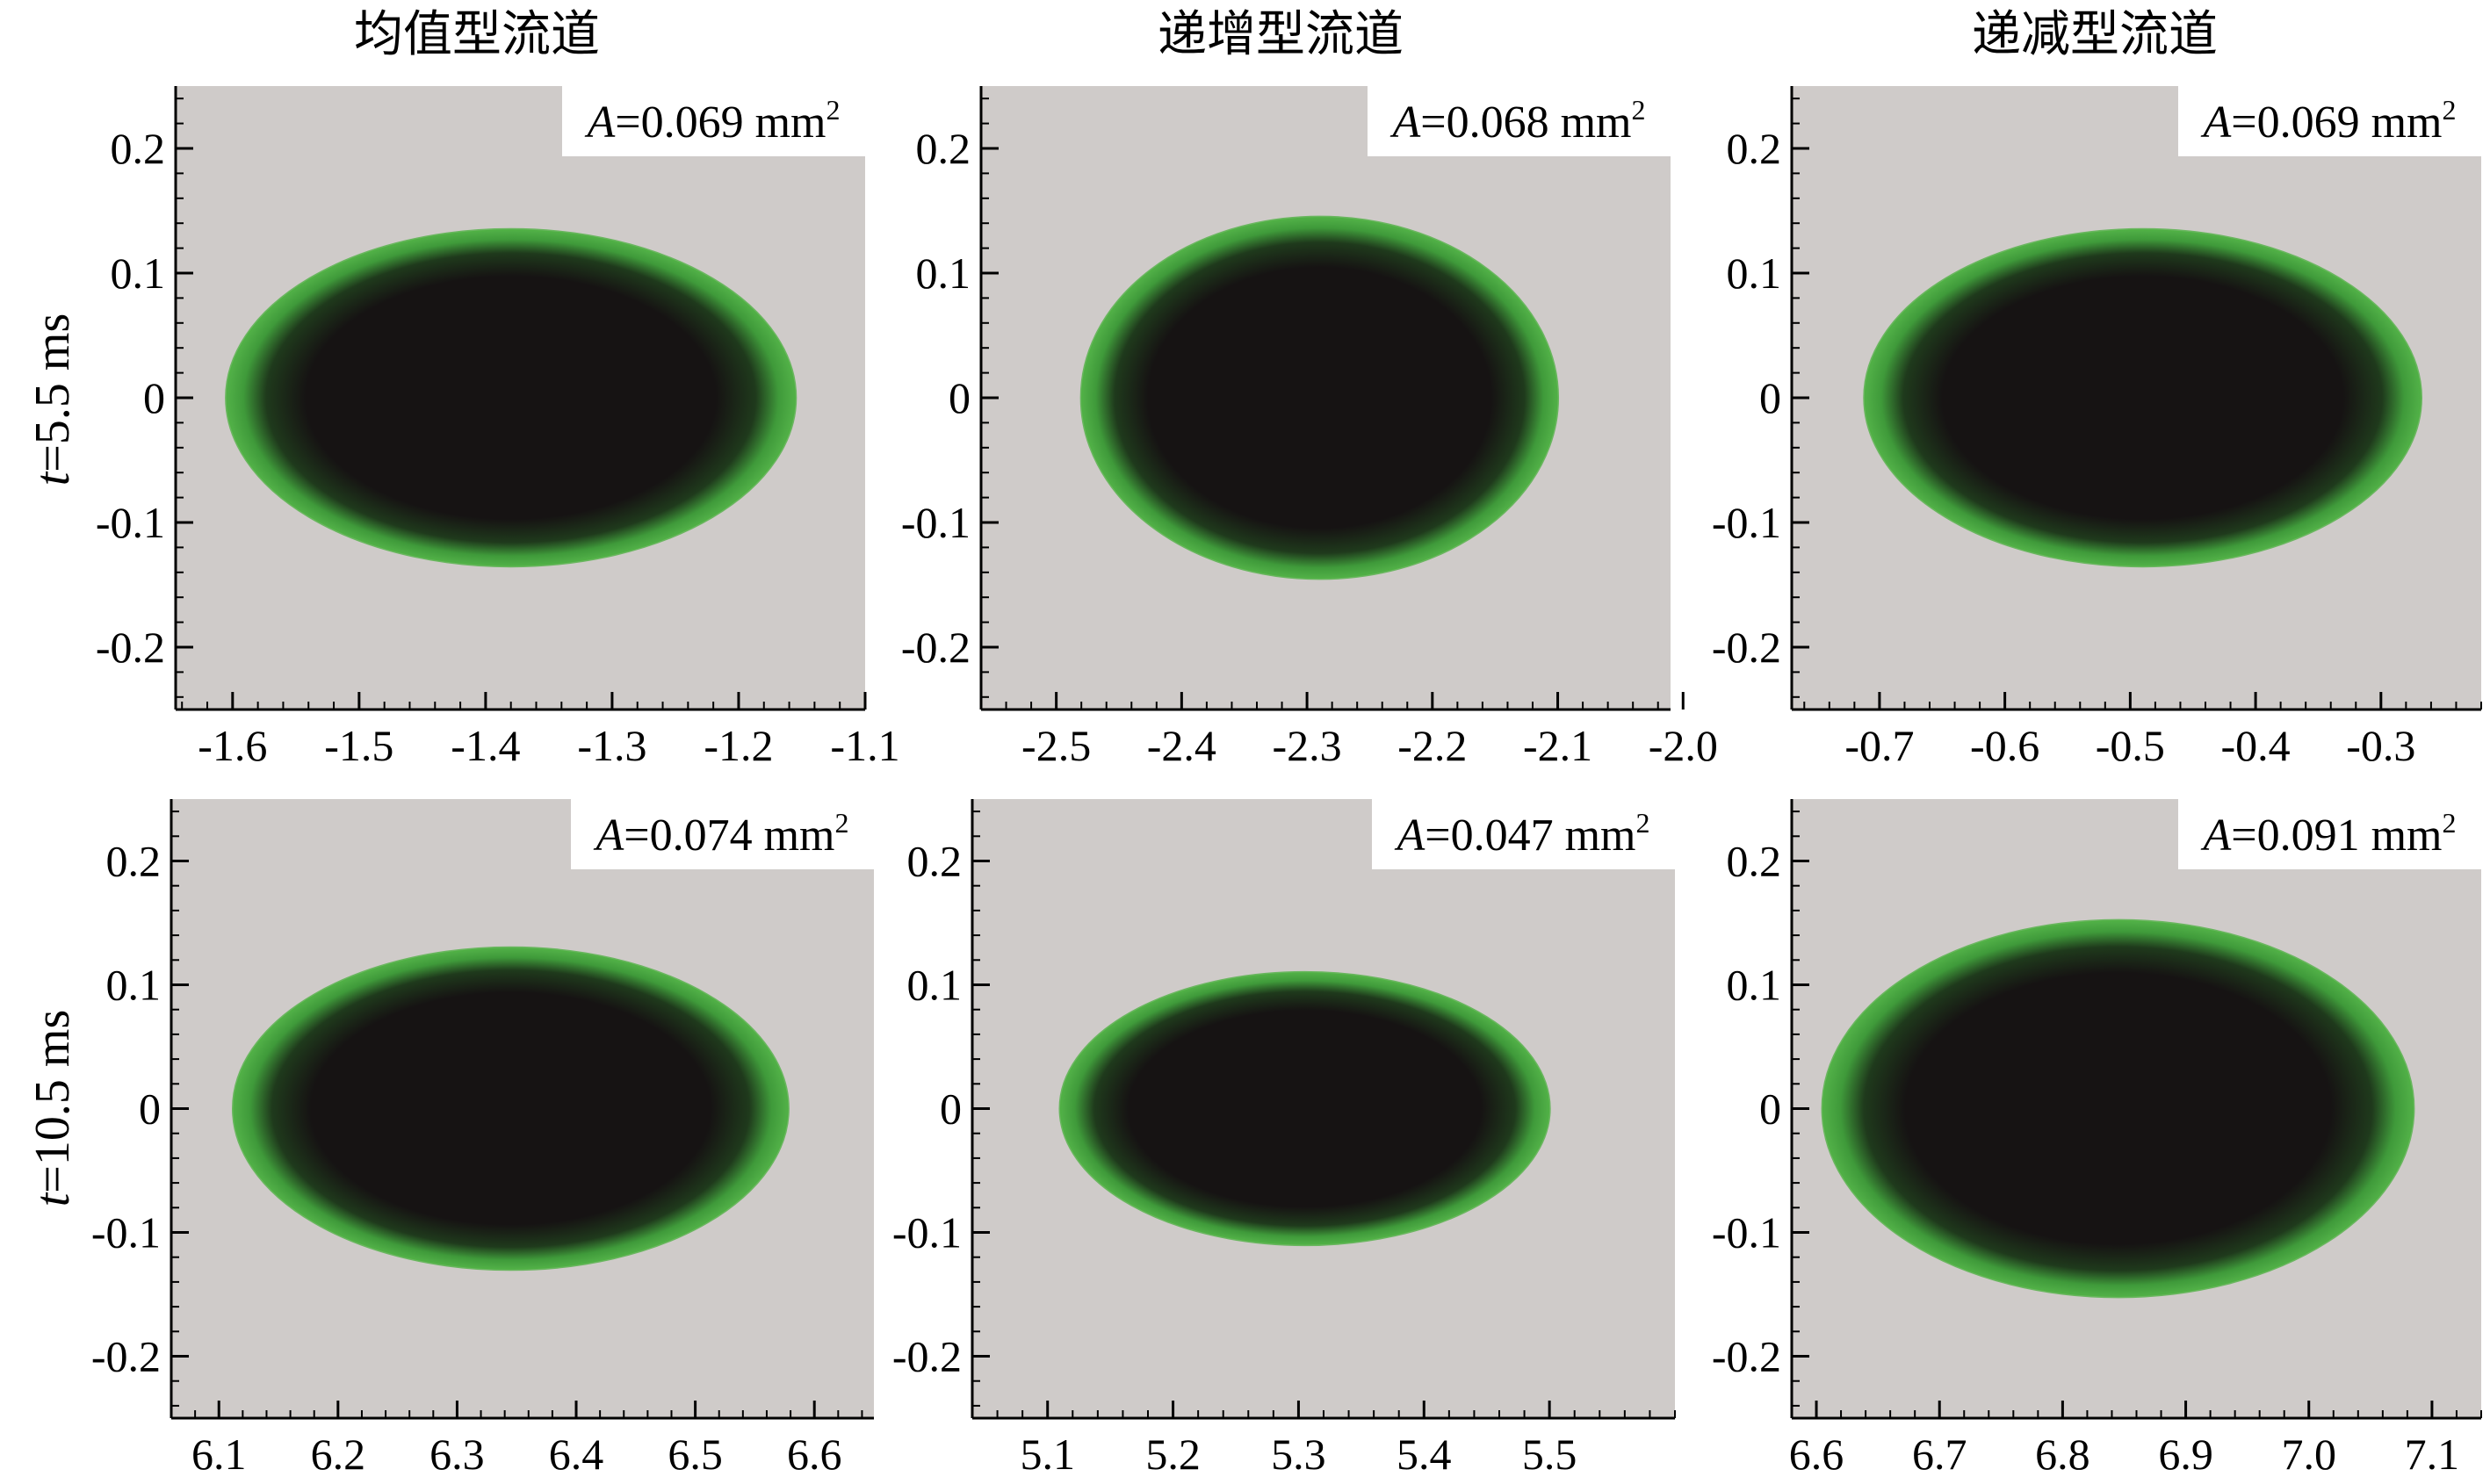 The image size is (2490, 1484). Describe the element at coordinates (864, 745) in the screenshot. I see `x-tick-label: -1.1` at that location.